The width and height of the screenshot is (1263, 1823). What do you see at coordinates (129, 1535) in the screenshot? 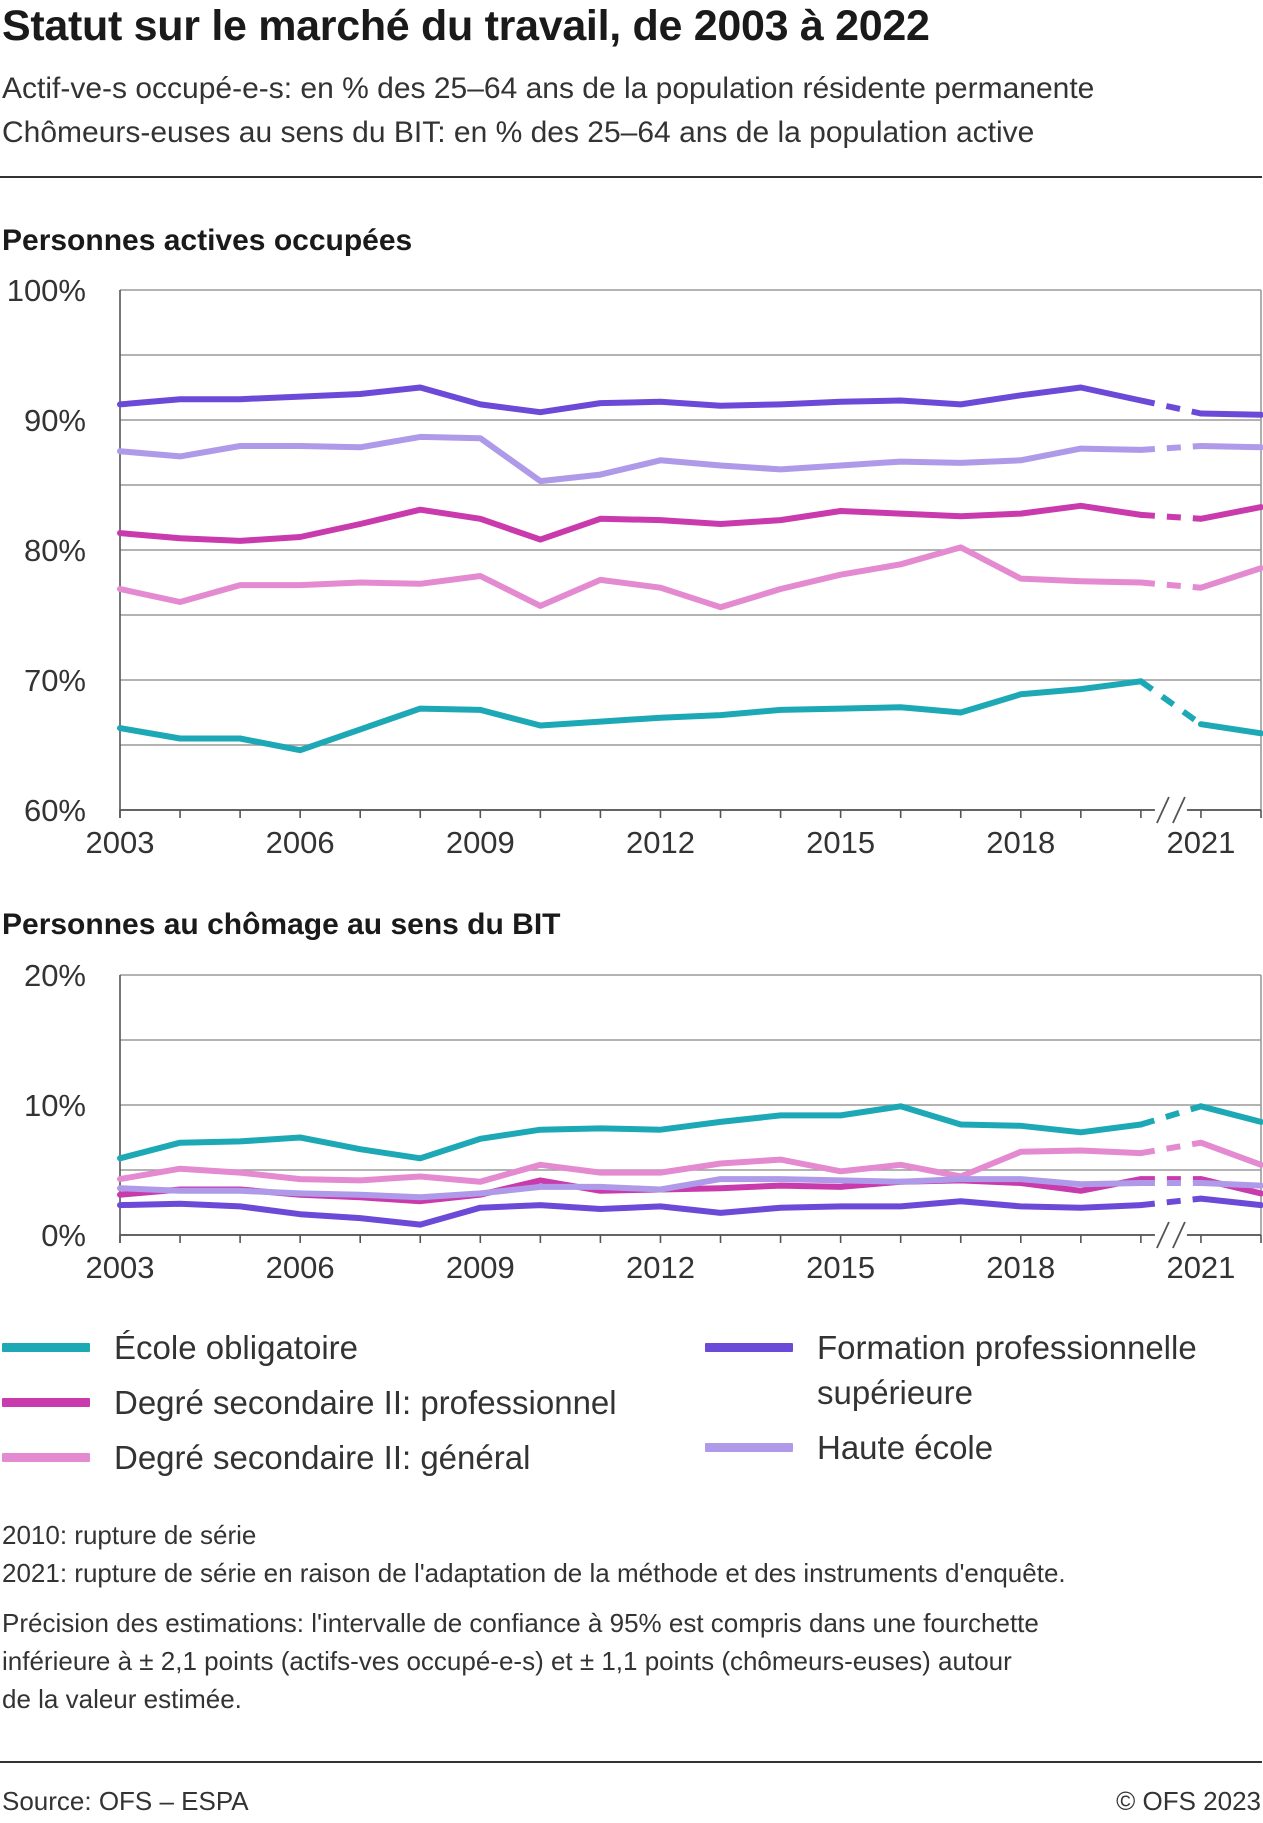
I see `note-break-2010: 2010: rupture de série` at bounding box center [129, 1535].